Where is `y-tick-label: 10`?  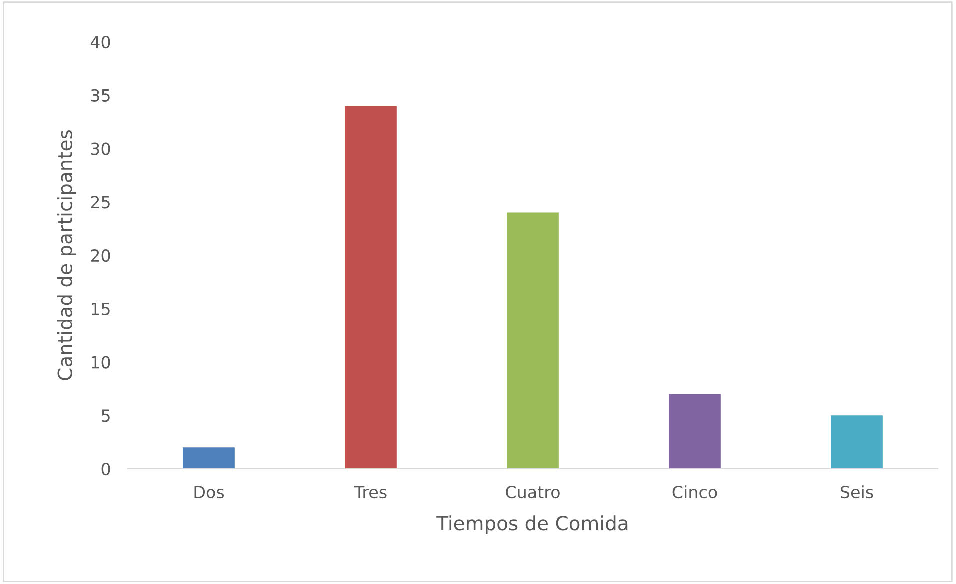
y-tick-label: 10 is located at coordinates (101, 362).